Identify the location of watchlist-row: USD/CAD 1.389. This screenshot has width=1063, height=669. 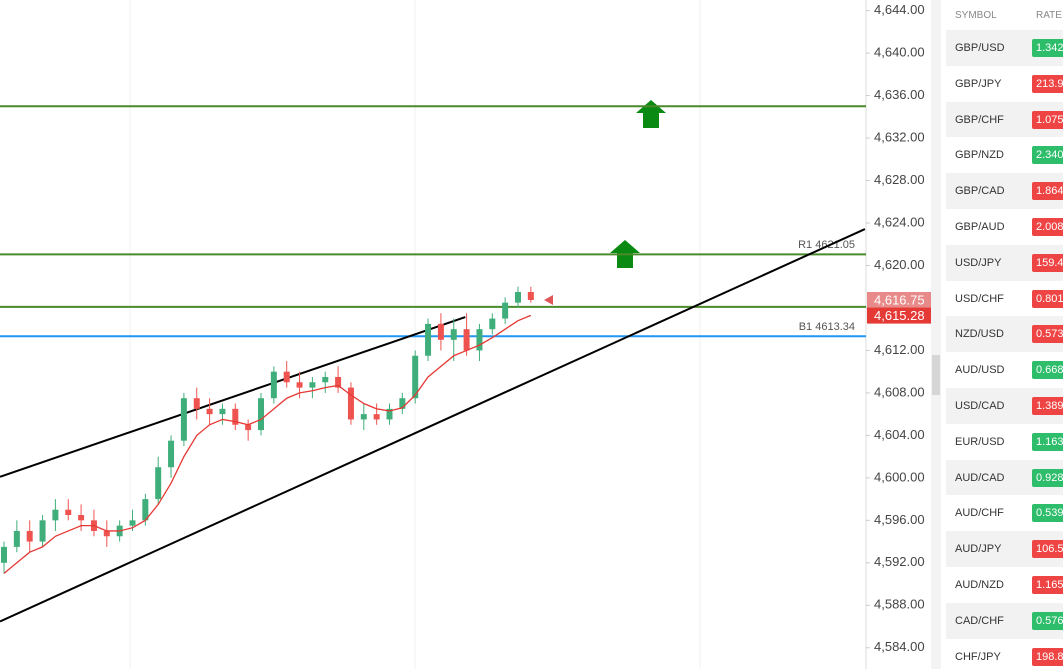
(1004, 405).